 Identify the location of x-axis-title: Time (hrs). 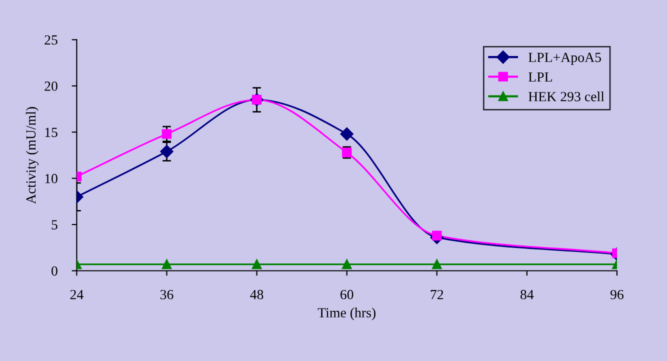
(347, 314).